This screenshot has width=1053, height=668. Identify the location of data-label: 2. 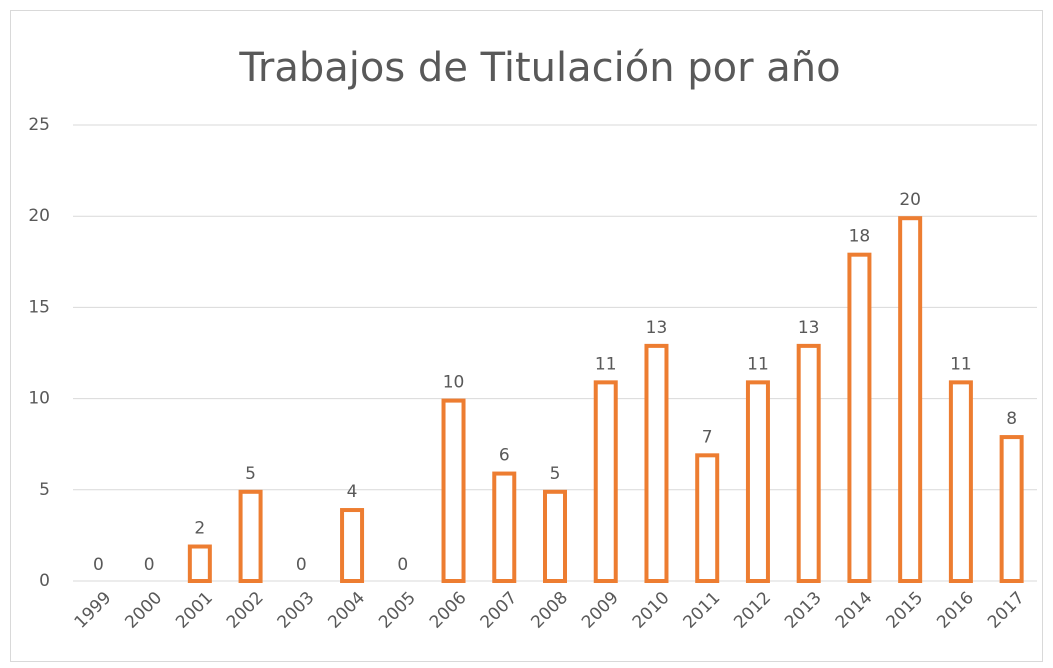
(199, 529).